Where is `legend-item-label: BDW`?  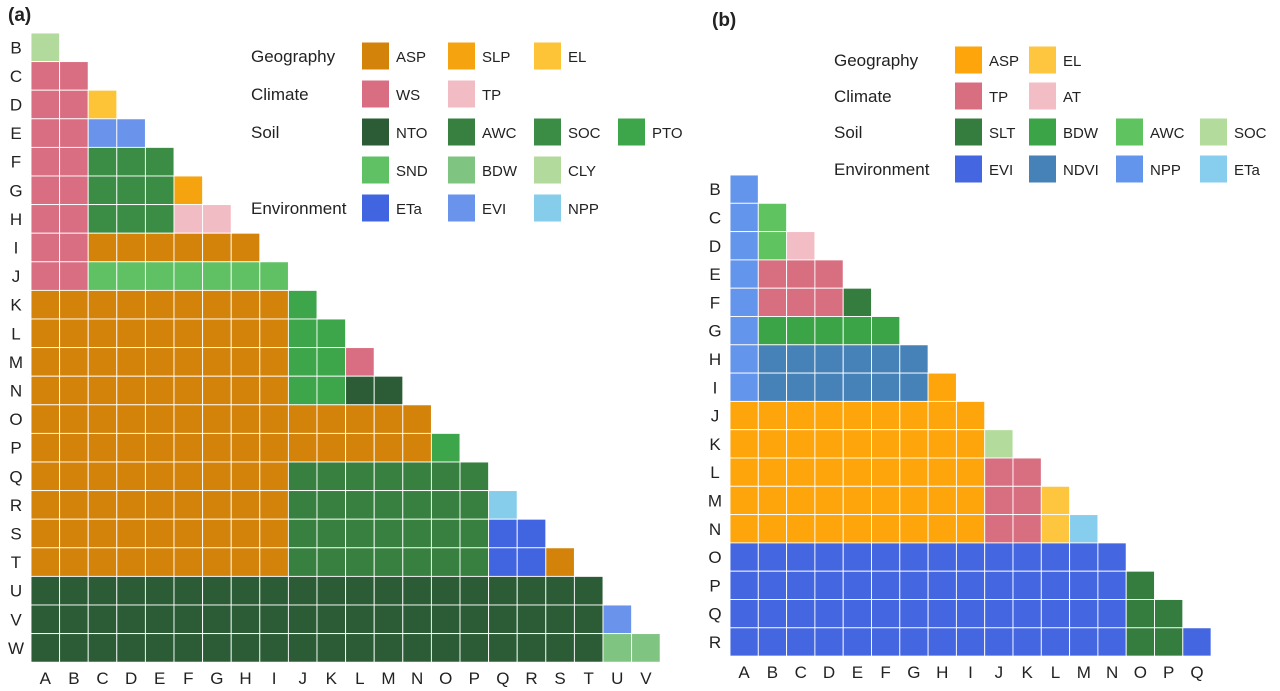 legend-item-label: BDW is located at coordinates (500, 171).